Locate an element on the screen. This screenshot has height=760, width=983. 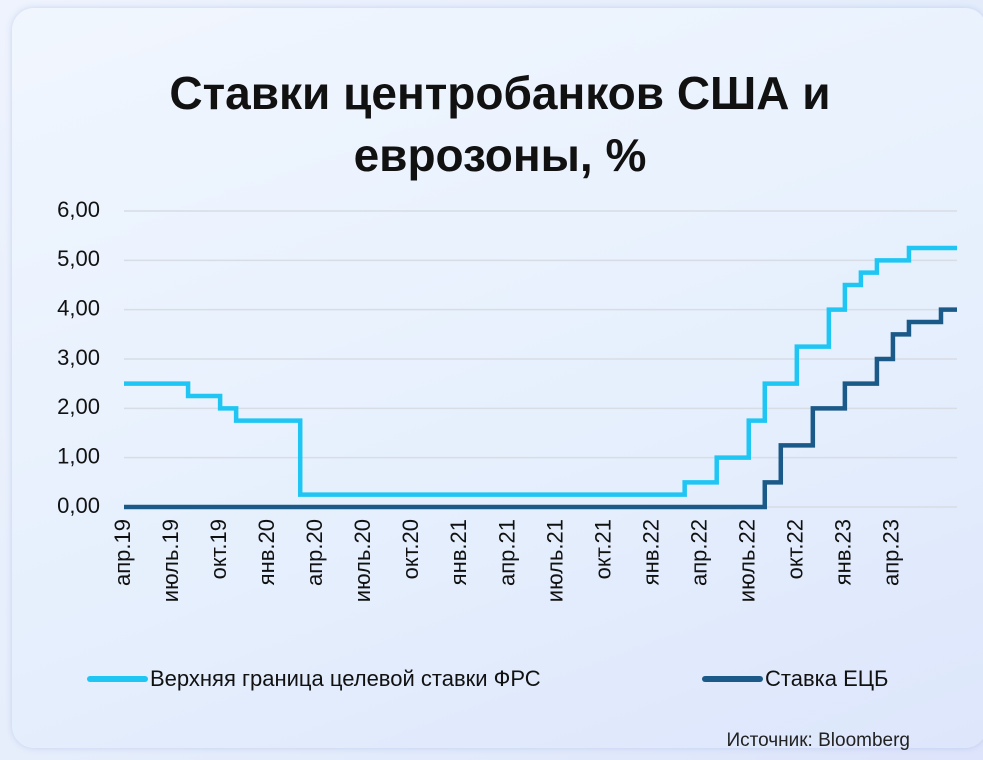
x-tick-label: окт.19 is located at coordinates (218, 549).